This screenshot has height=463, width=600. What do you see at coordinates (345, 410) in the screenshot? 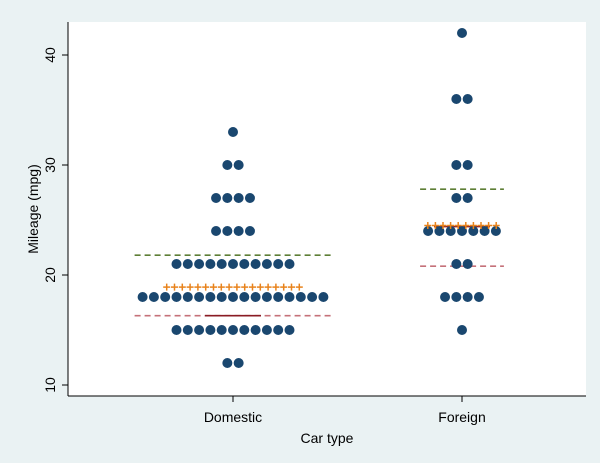
I see `x-ticks: Domestic Foreign` at bounding box center [345, 410].